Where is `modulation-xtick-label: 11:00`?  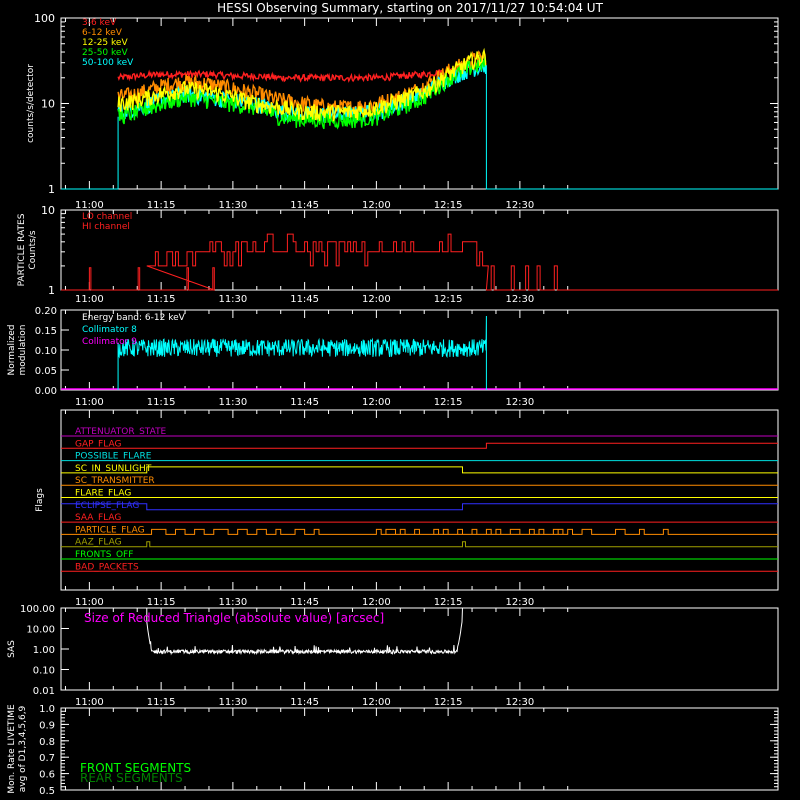
modulation-xtick-label: 11:00 is located at coordinates (89, 402).